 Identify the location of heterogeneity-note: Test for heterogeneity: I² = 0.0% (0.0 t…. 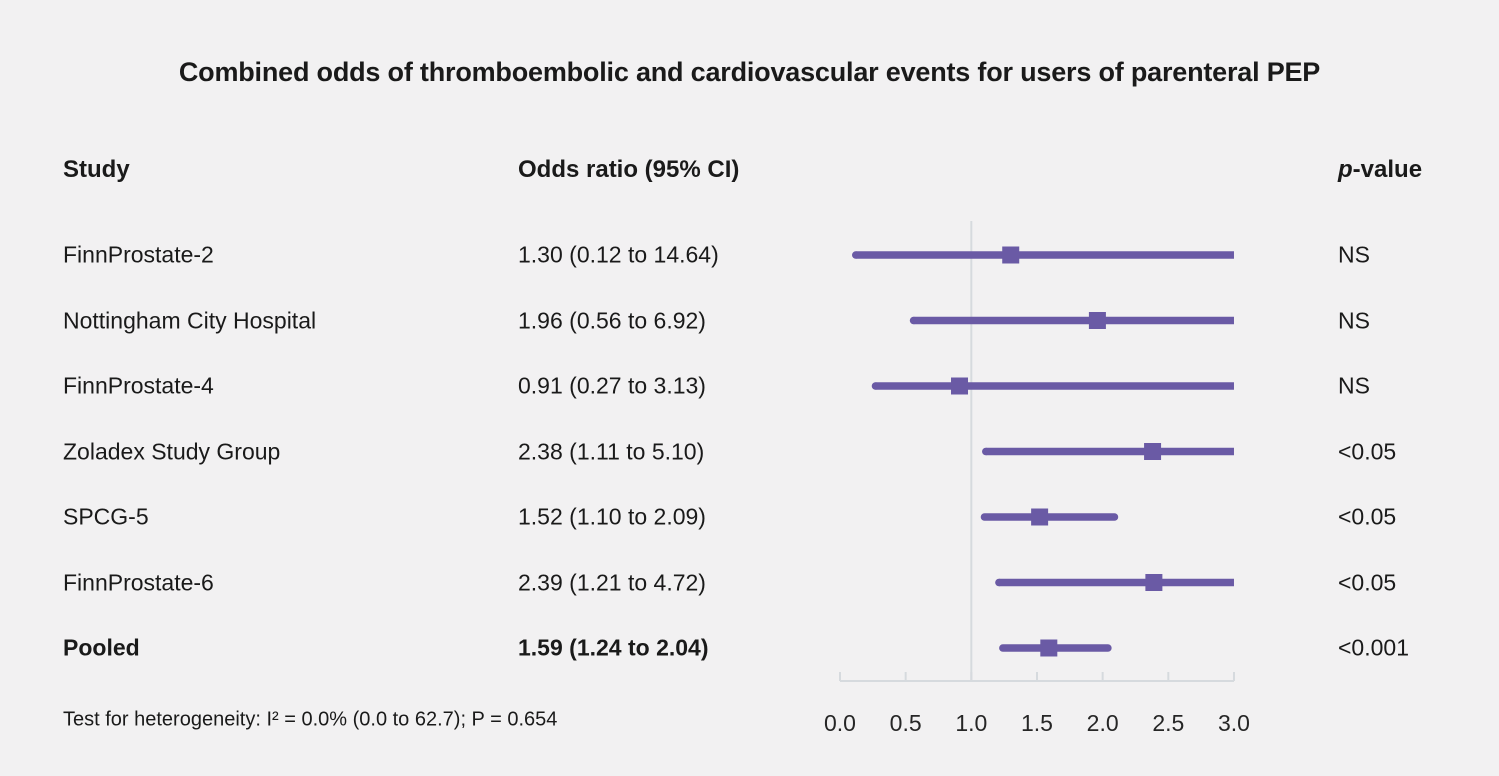
(310, 719).